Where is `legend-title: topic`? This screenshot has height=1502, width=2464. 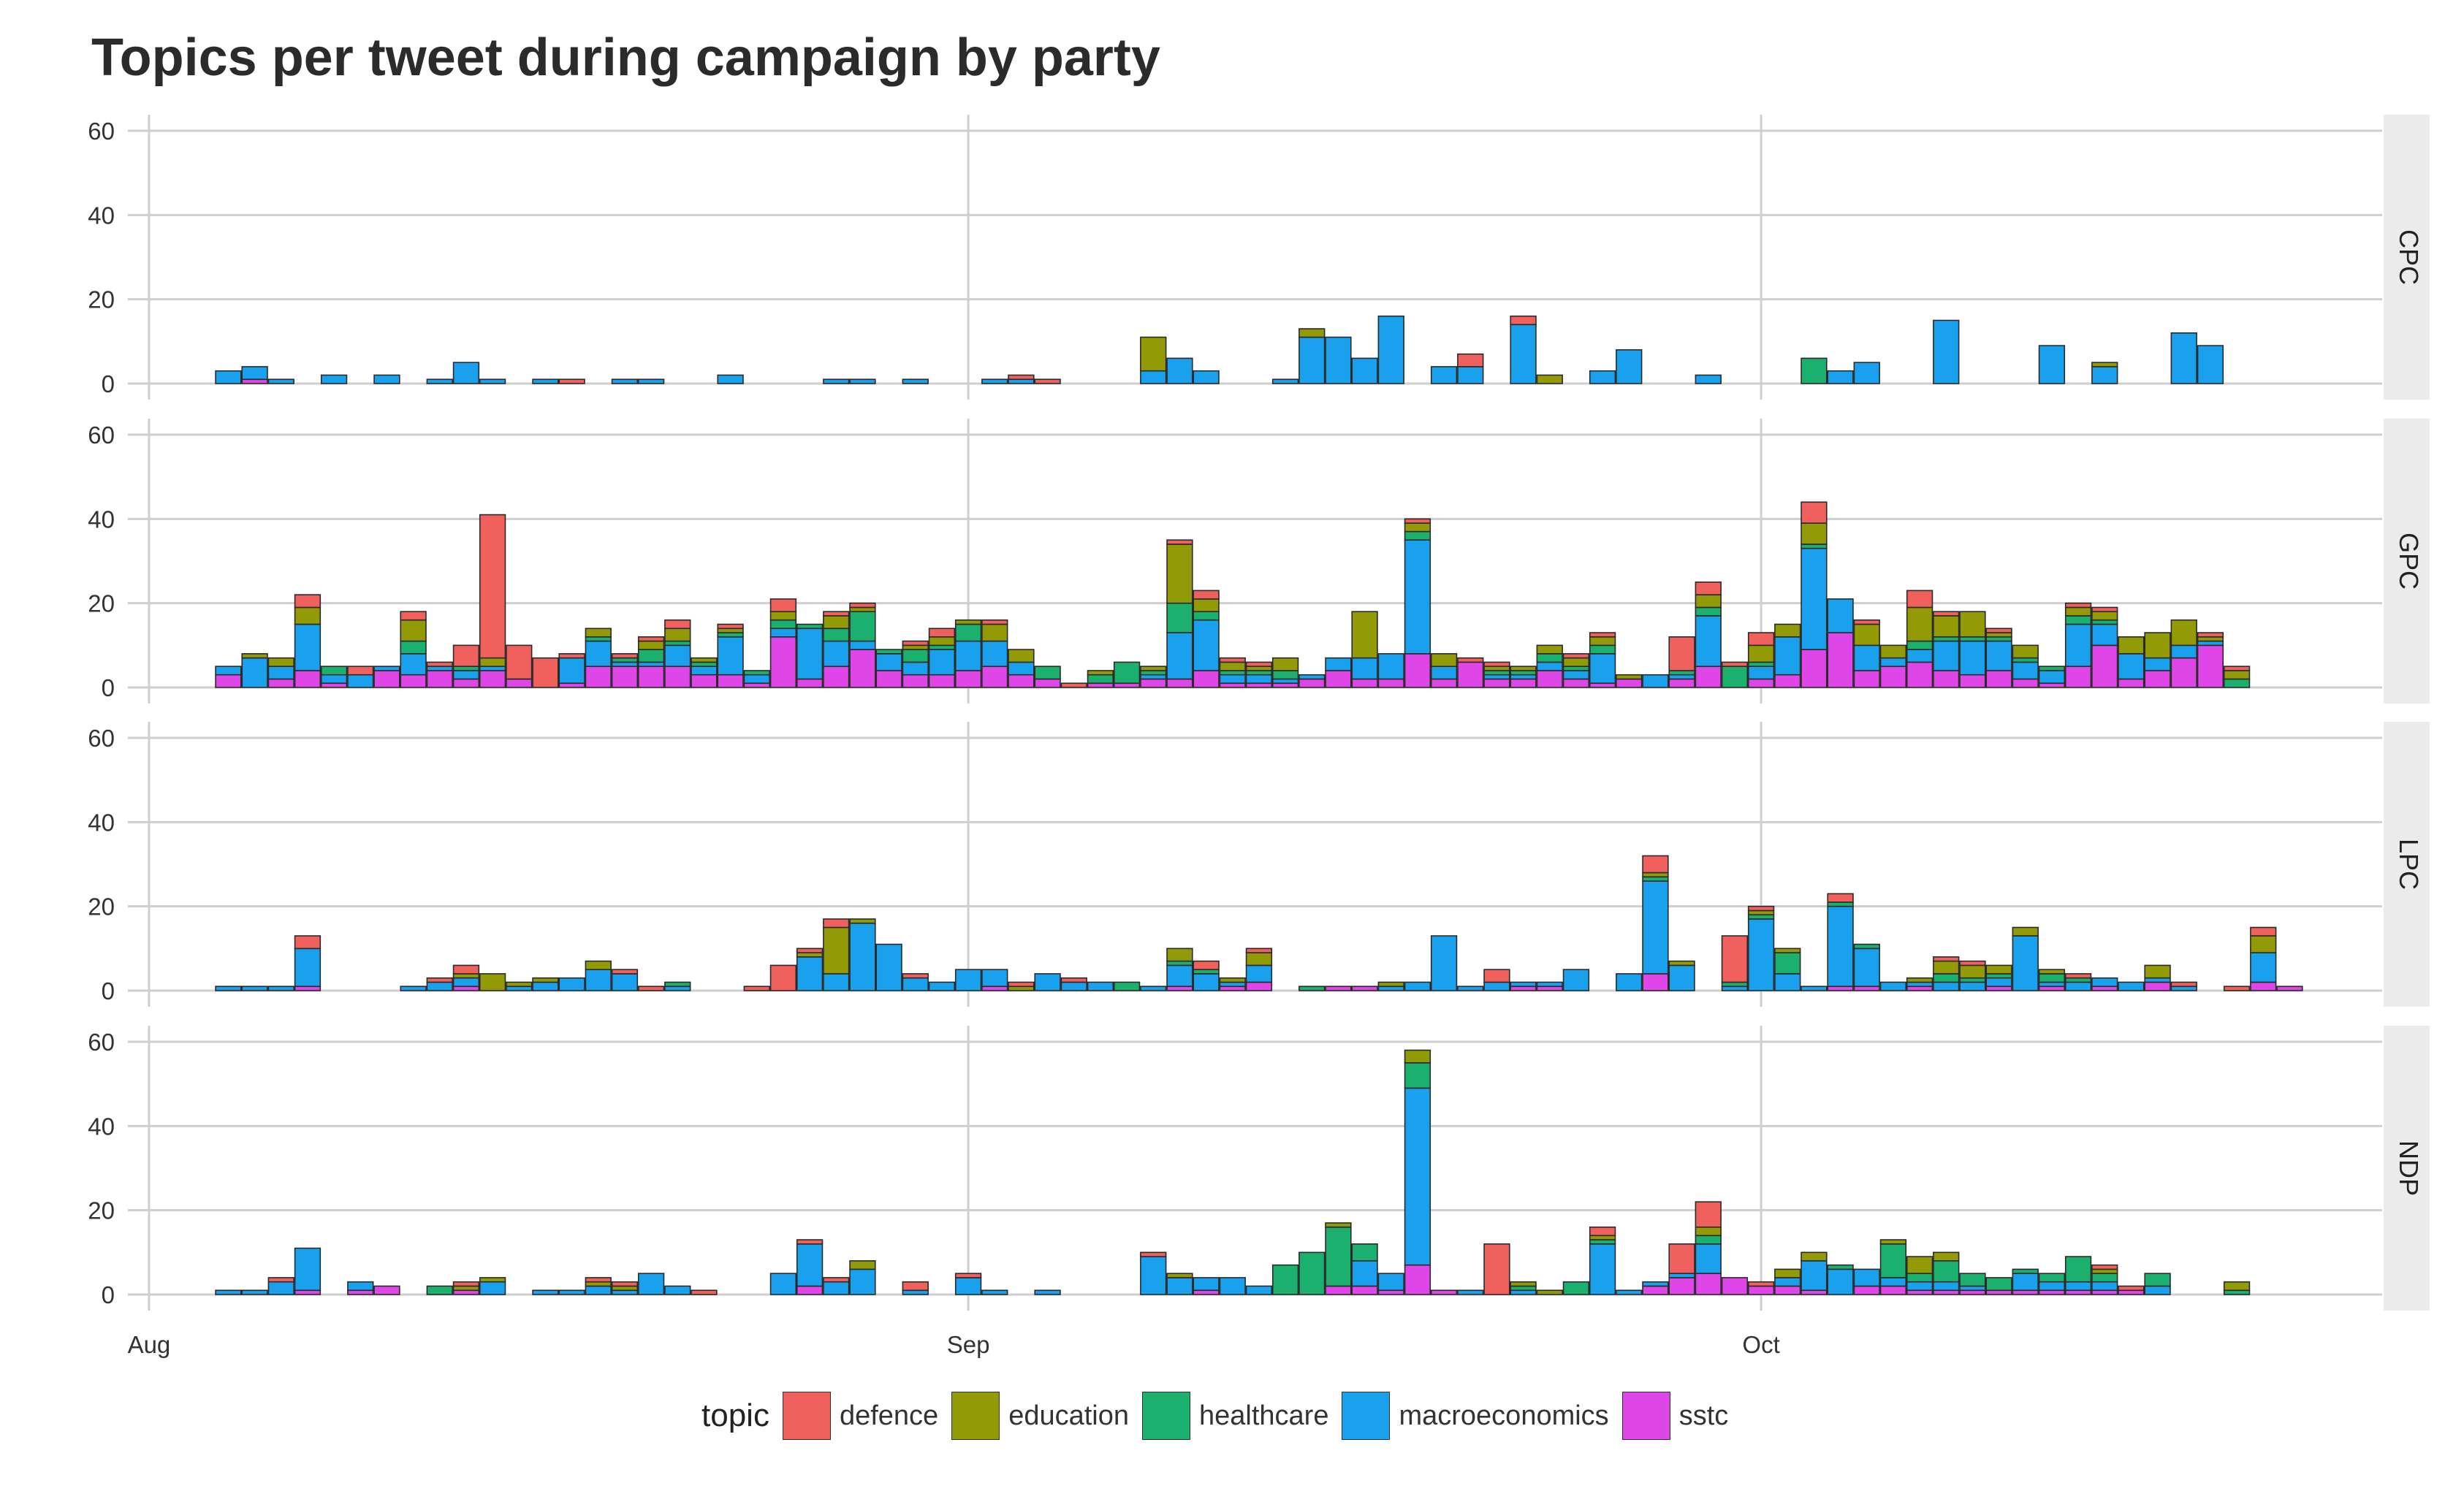
legend-title: topic is located at coordinates (735, 1415).